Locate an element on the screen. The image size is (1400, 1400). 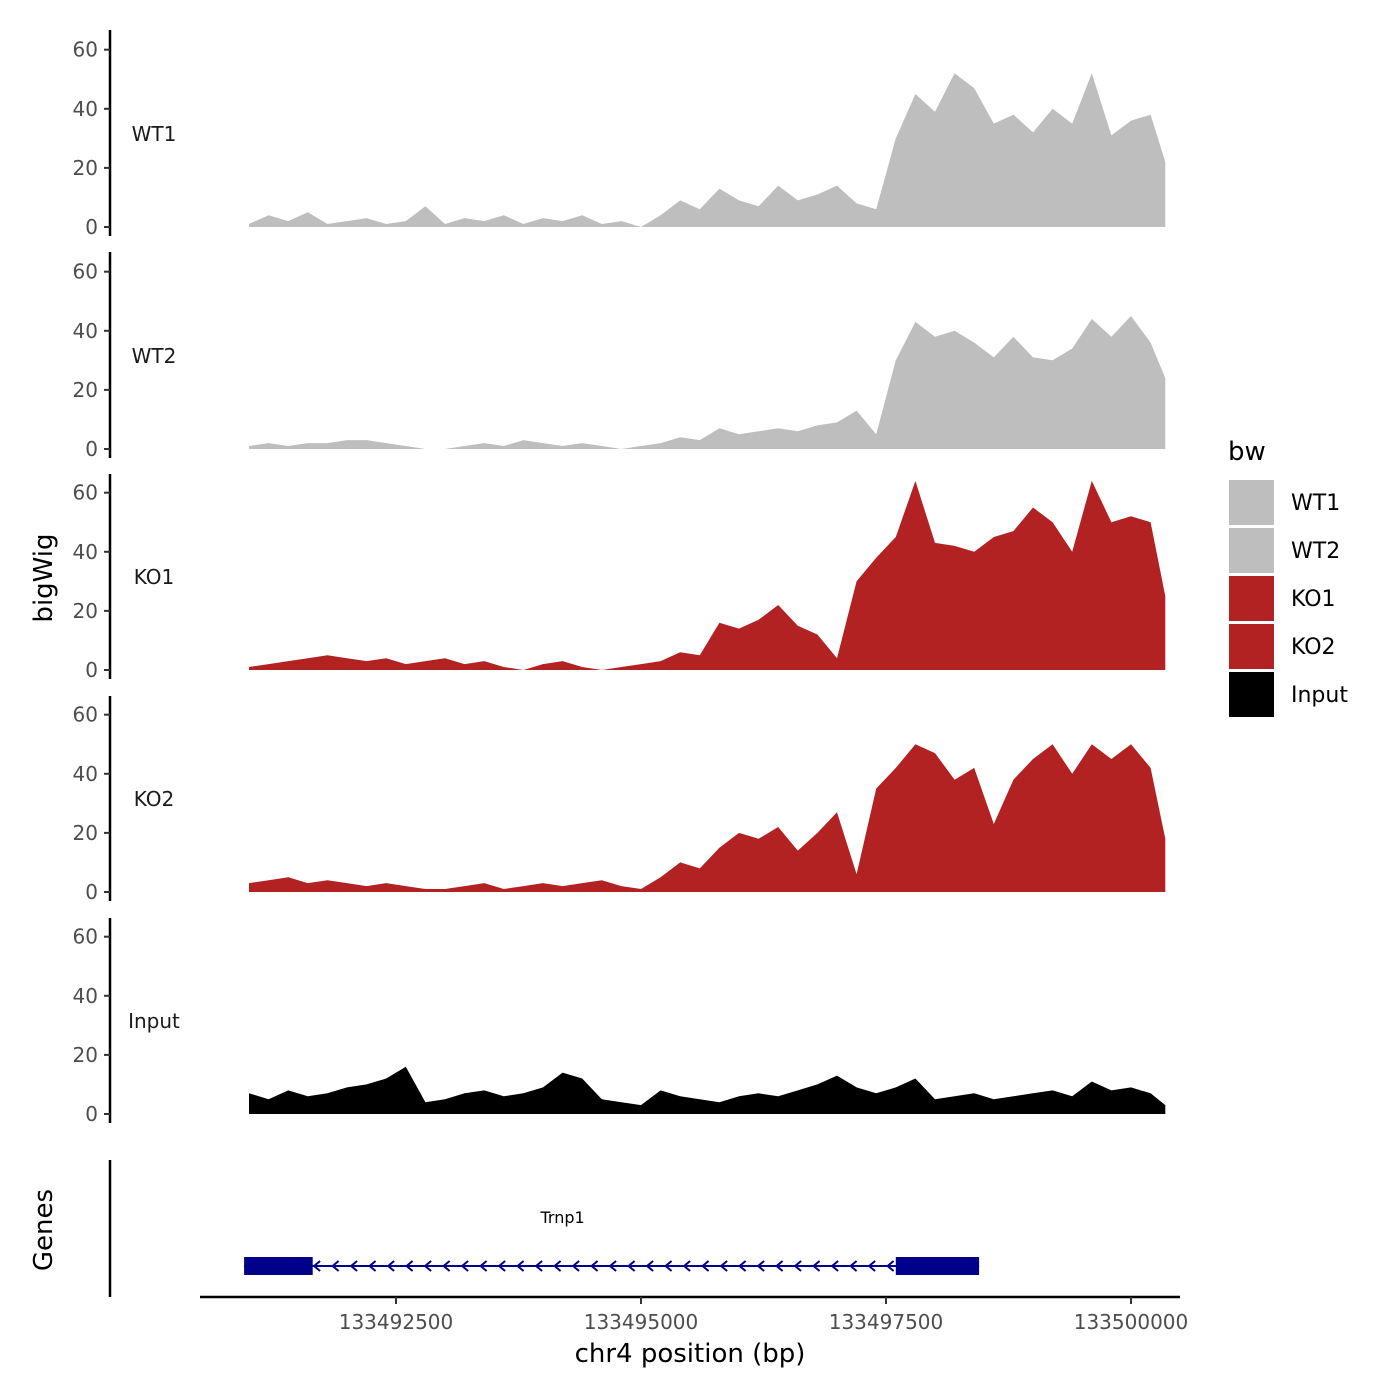
legend-swatch-wt1 is located at coordinates (1251, 502).